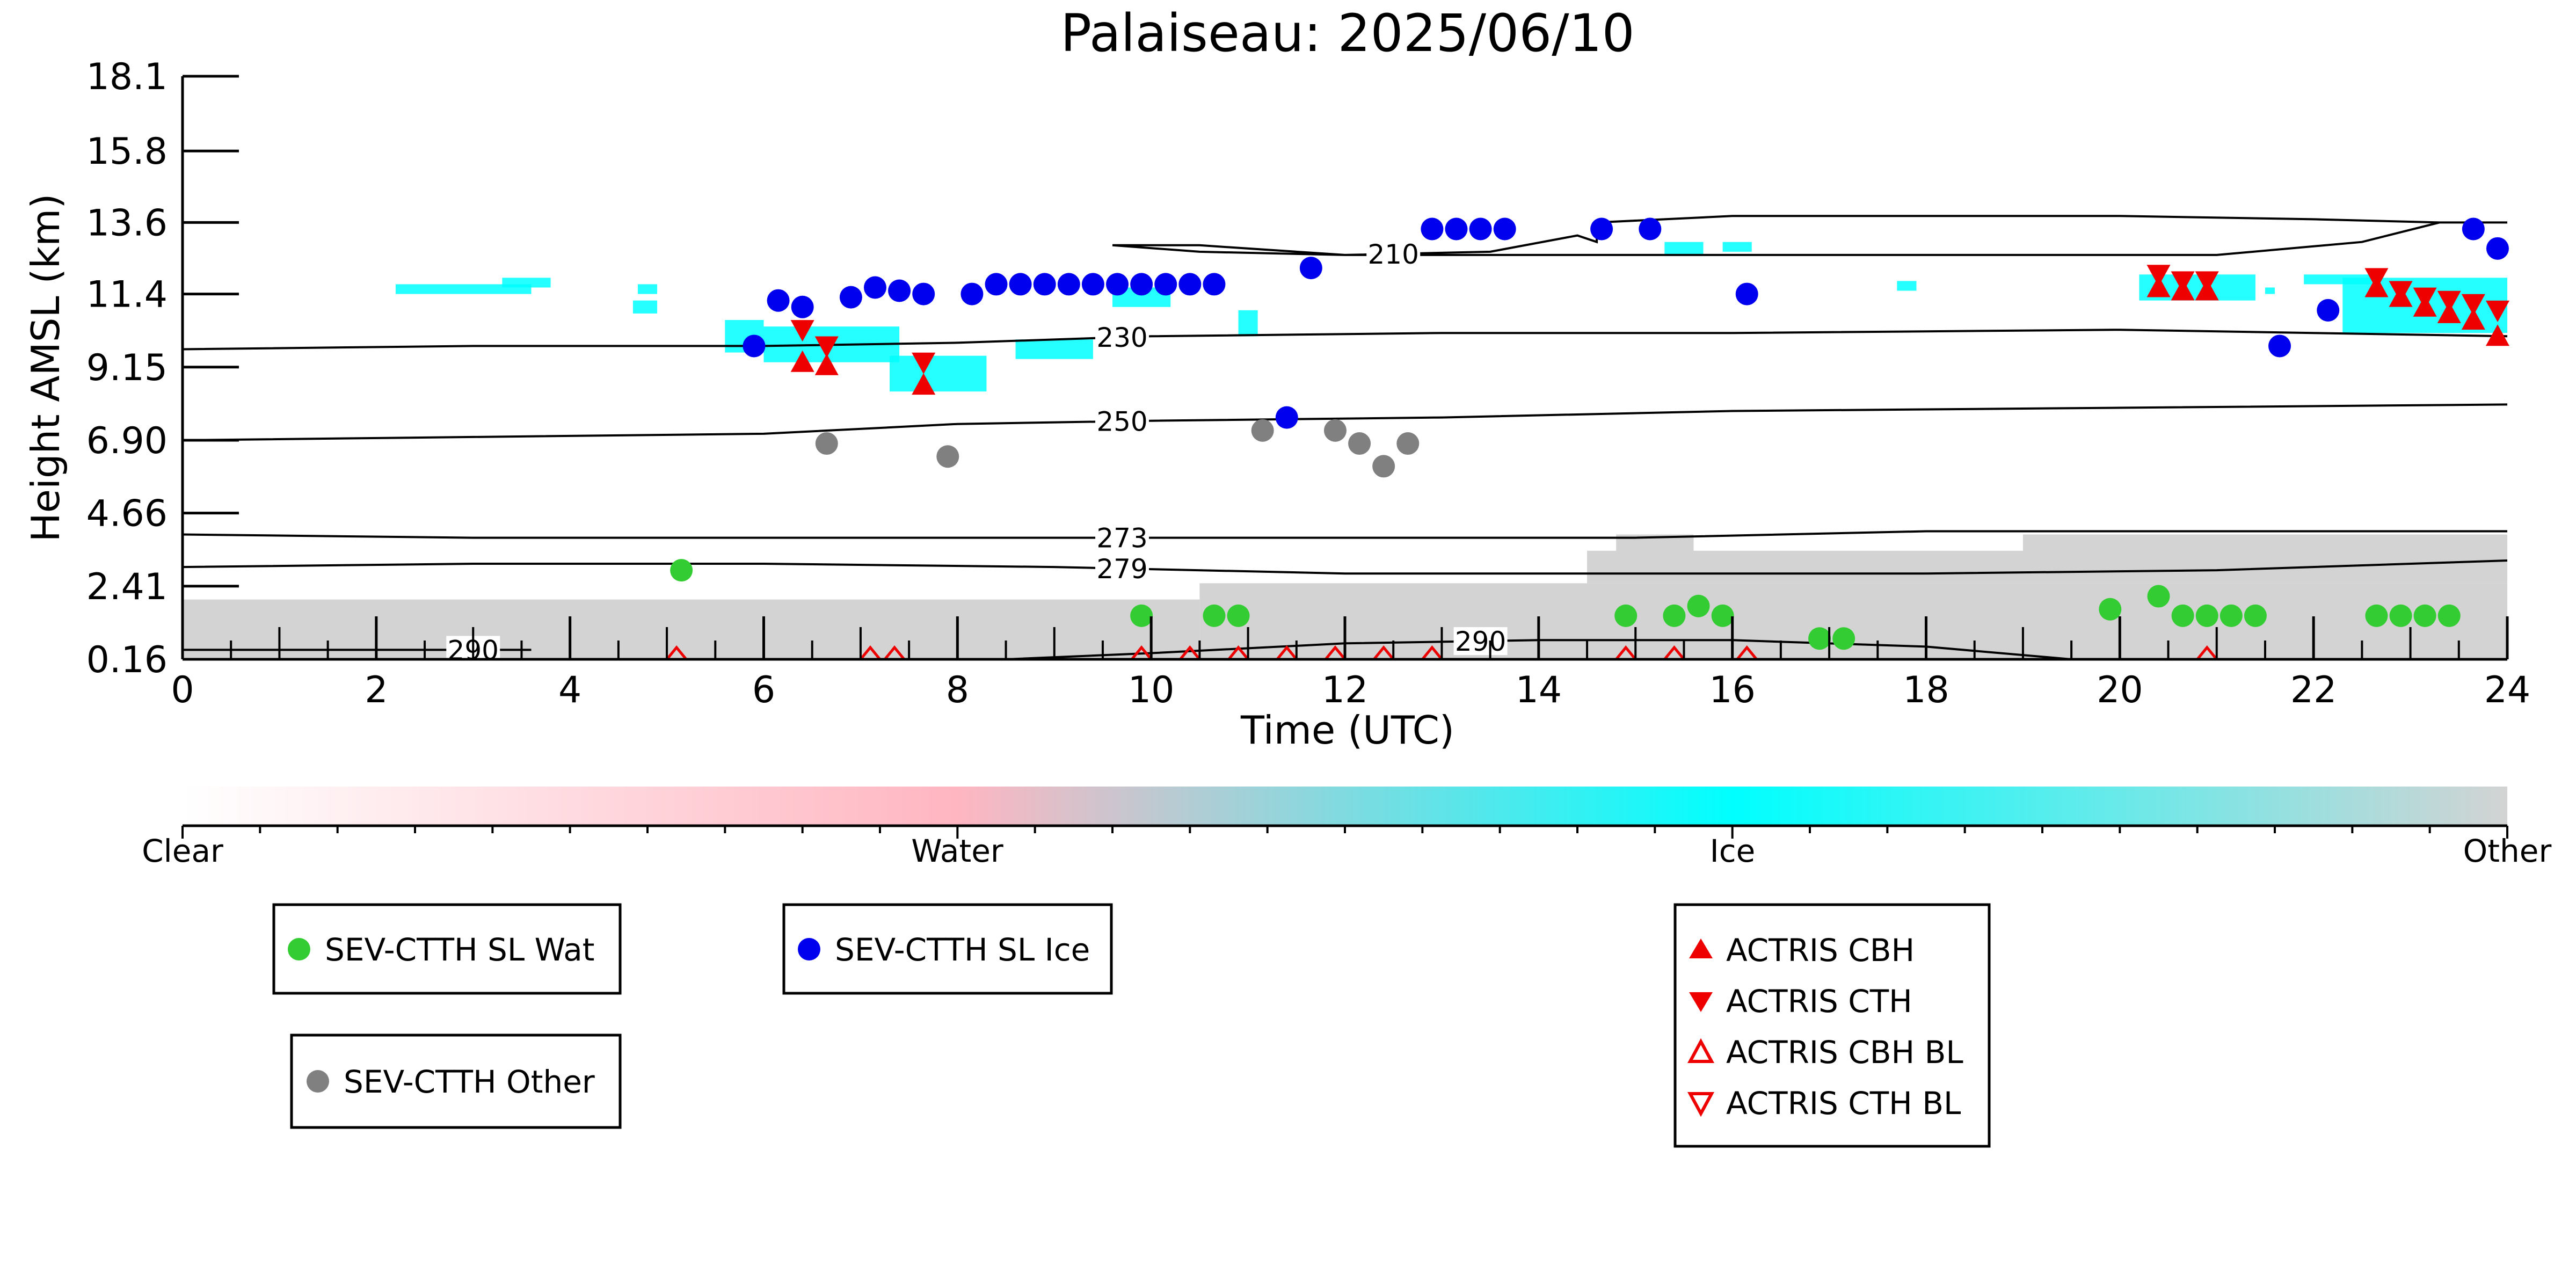 This screenshot has height=1288, width=2576. I want to click on colorbar-label-water: Water, so click(957, 851).